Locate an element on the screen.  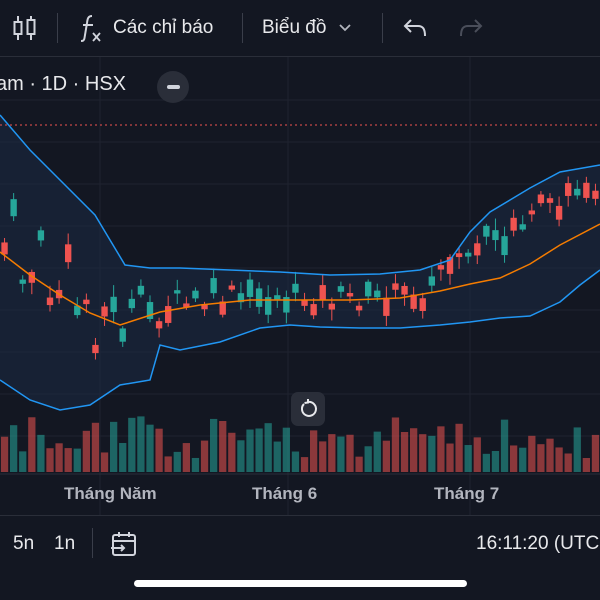
home-indicator-area is located at coordinates (300, 585).